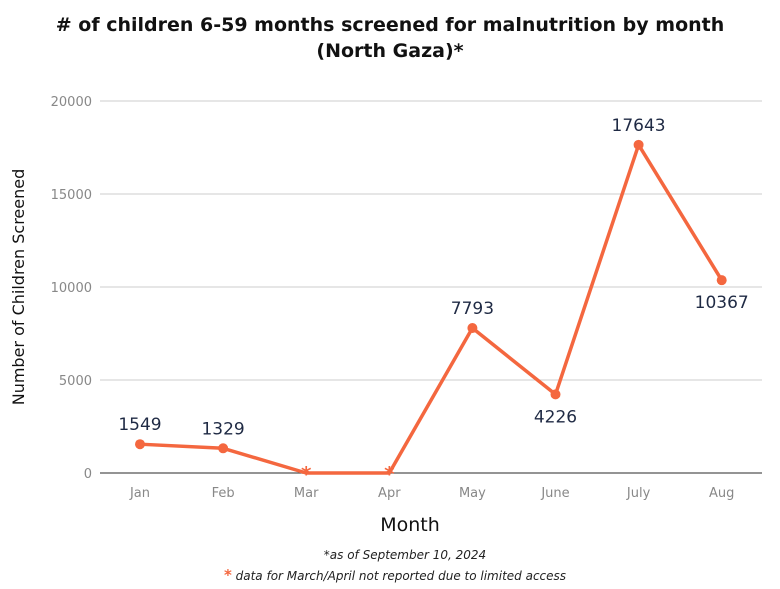 The width and height of the screenshot is (780, 589). Describe the element at coordinates (554, 493) in the screenshot. I see `x-tick-label: June` at that location.